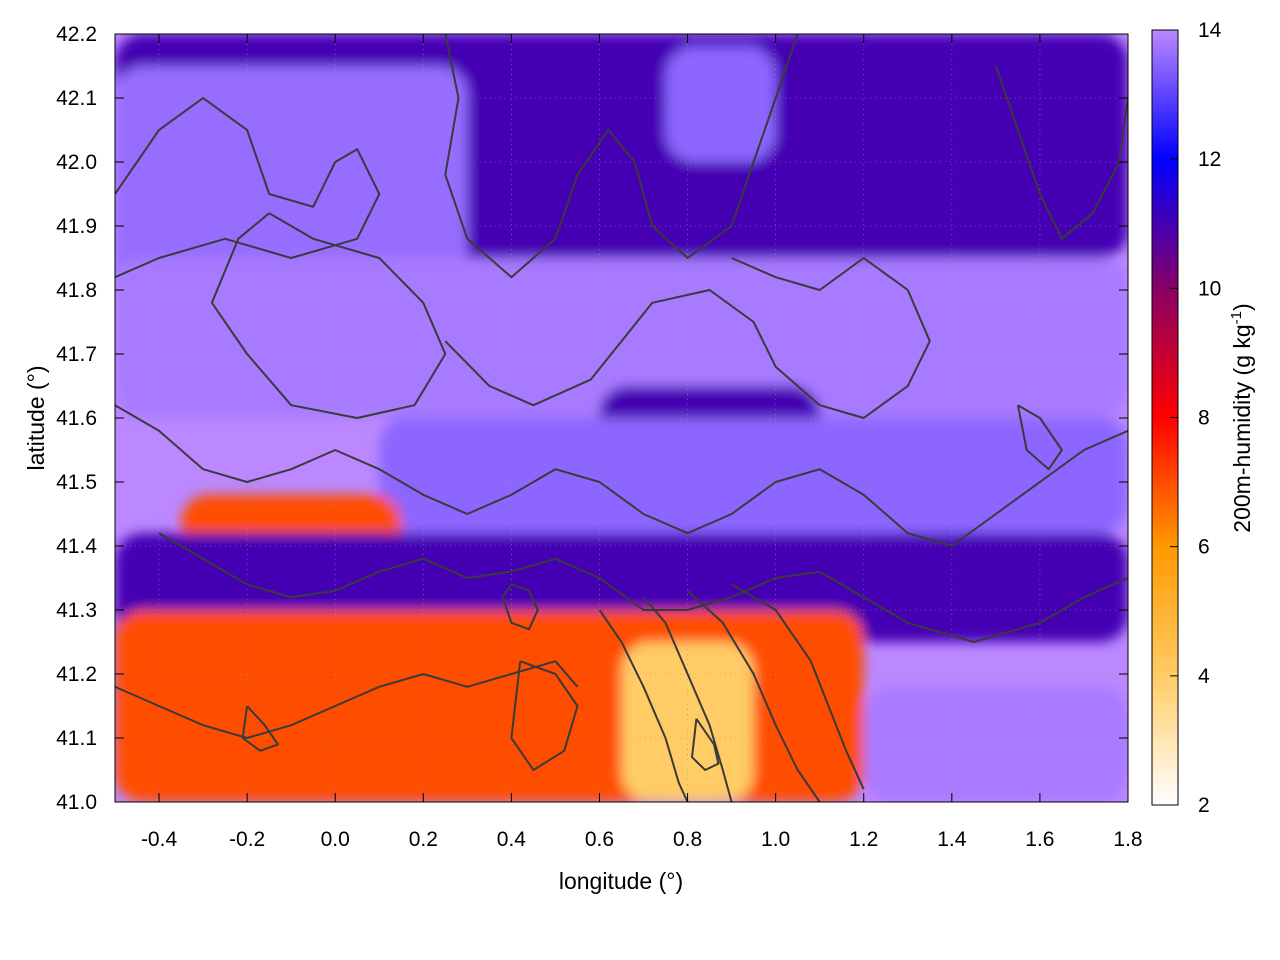 The width and height of the screenshot is (1280, 960). Describe the element at coordinates (76, 290) in the screenshot. I see `y-tick-label: 41.8` at that location.